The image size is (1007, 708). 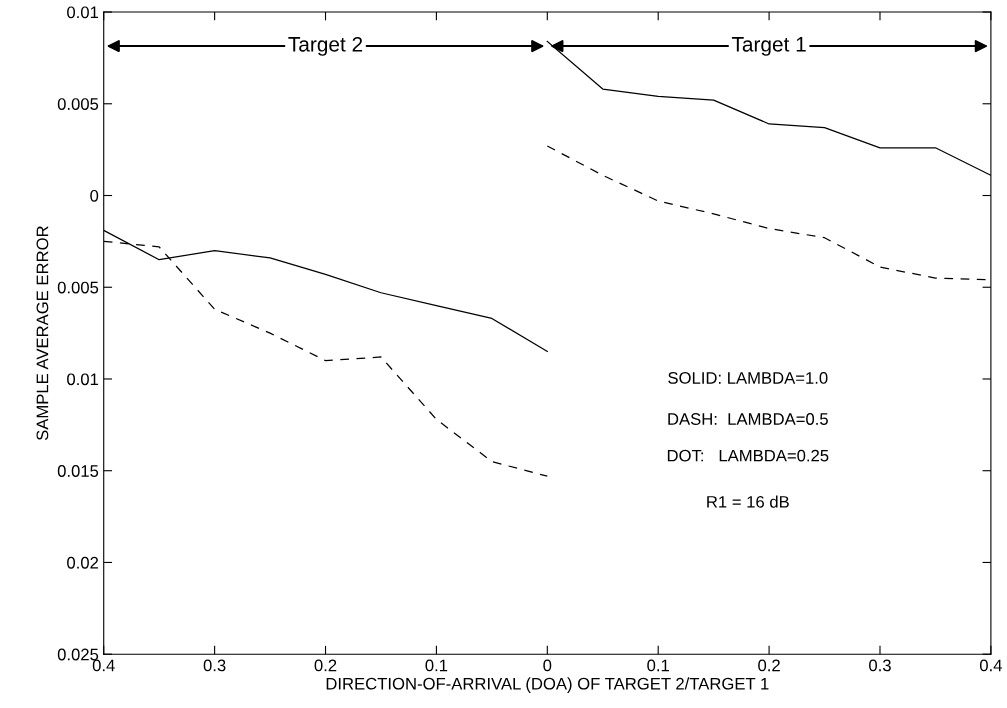 I want to click on y-tick-label: 0.02, so click(x=83, y=562).